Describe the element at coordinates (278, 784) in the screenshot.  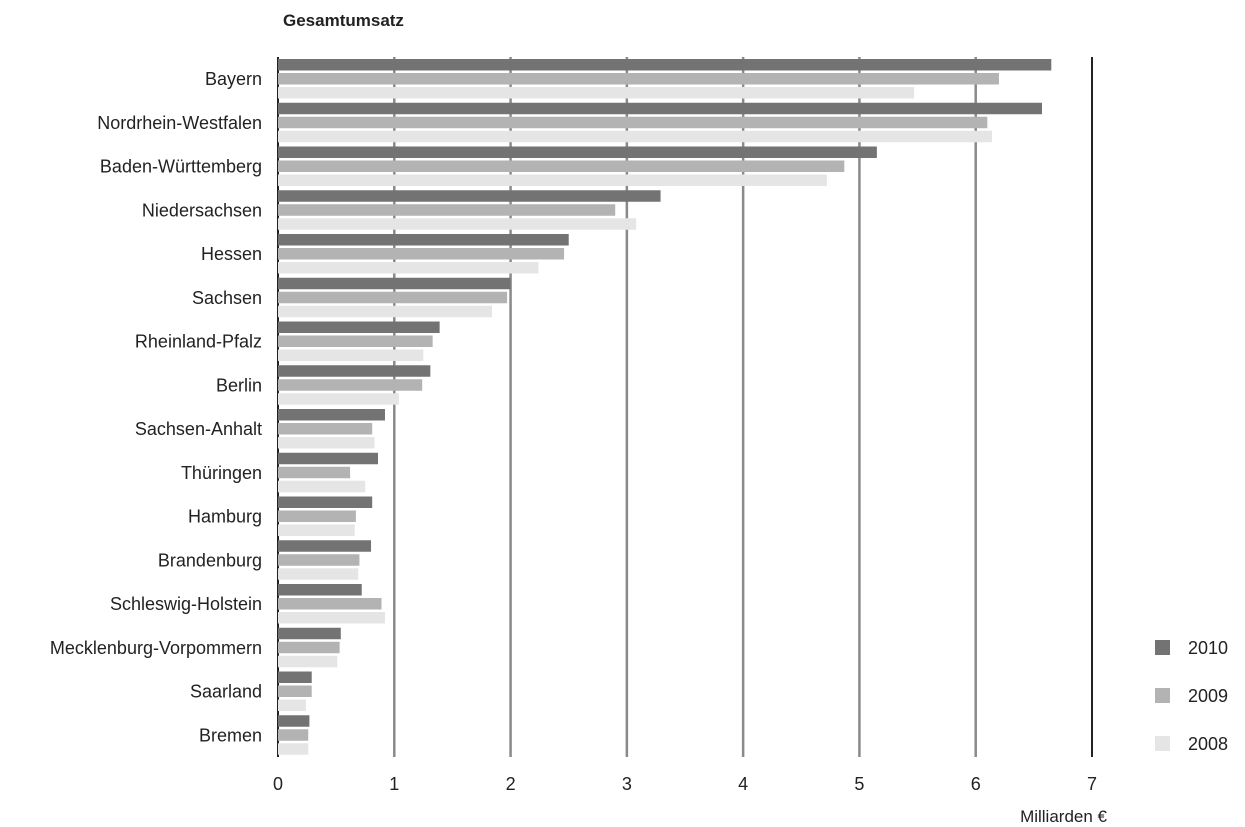
I see `x-tick-label: 0` at that location.